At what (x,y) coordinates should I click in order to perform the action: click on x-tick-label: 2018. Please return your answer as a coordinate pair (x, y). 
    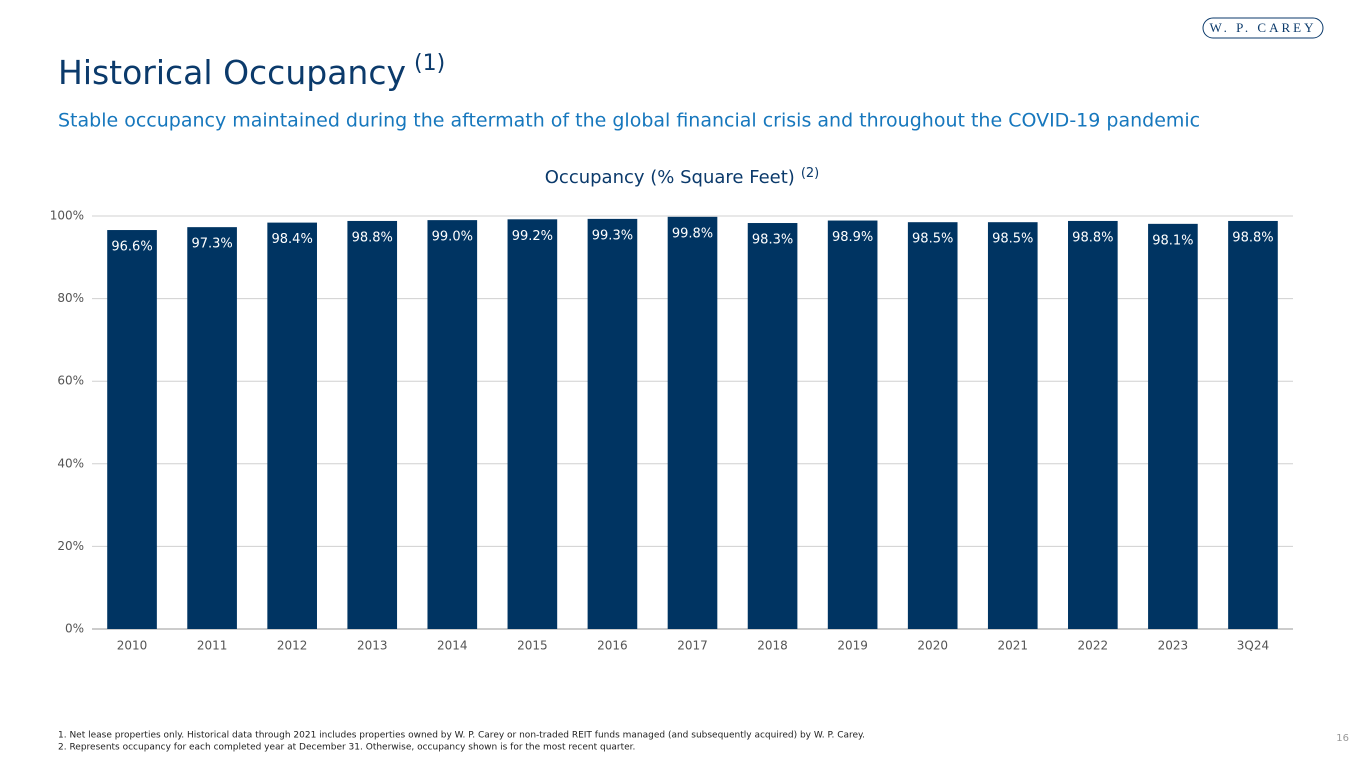
    Looking at the image, I should click on (772, 646).